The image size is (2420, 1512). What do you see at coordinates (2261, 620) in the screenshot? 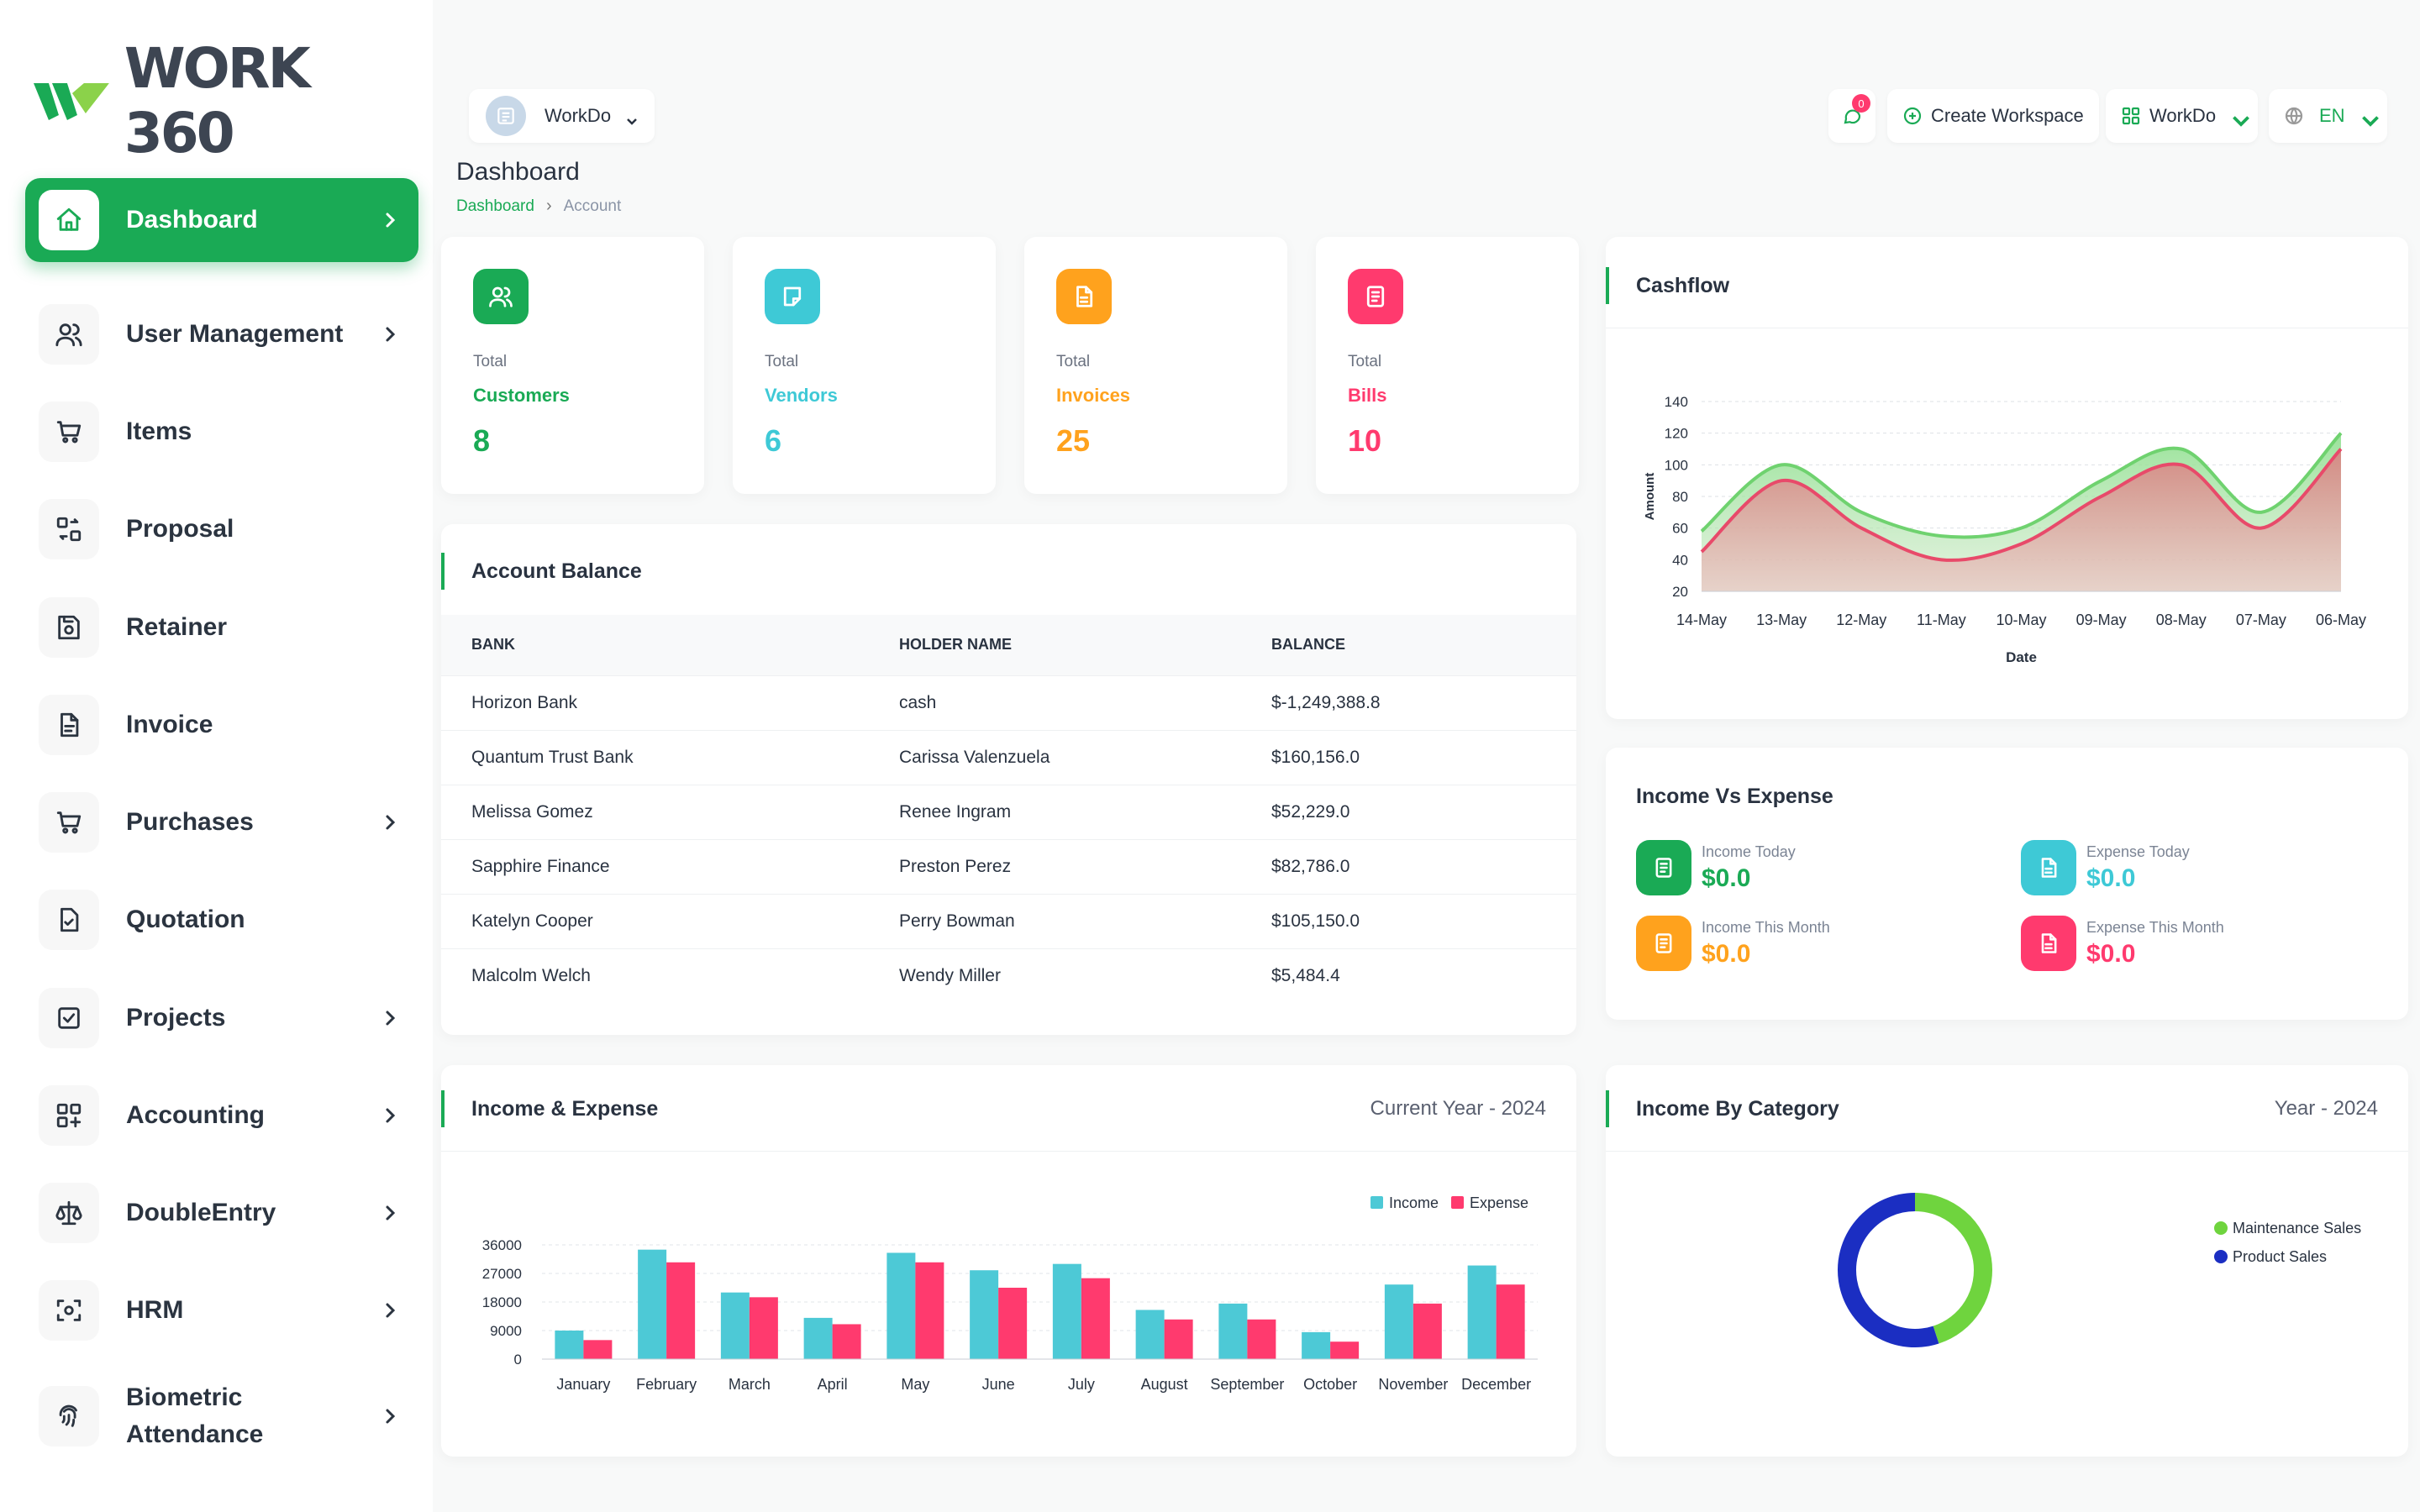
I see `x-tick-label: 07-May` at bounding box center [2261, 620].